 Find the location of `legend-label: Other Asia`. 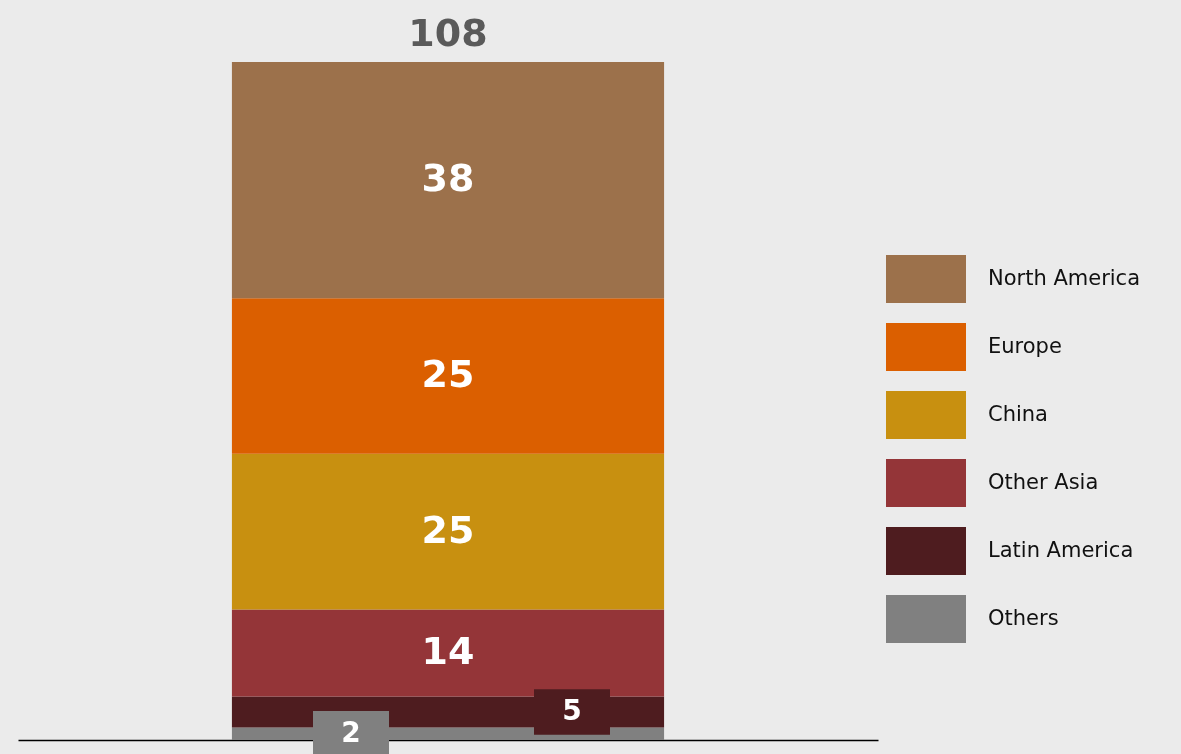

legend-label: Other Asia is located at coordinates (1043, 482).